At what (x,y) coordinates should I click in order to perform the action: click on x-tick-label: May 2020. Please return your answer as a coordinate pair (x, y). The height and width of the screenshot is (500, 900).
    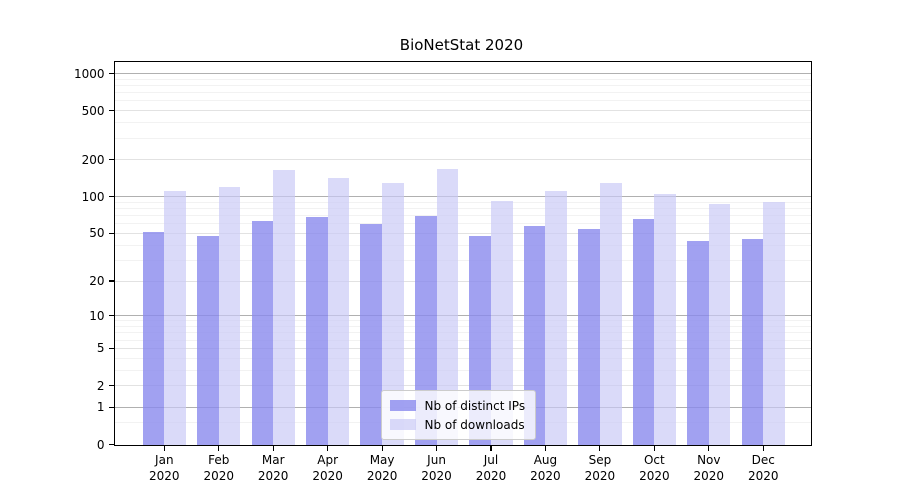
    Looking at the image, I should click on (382, 467).